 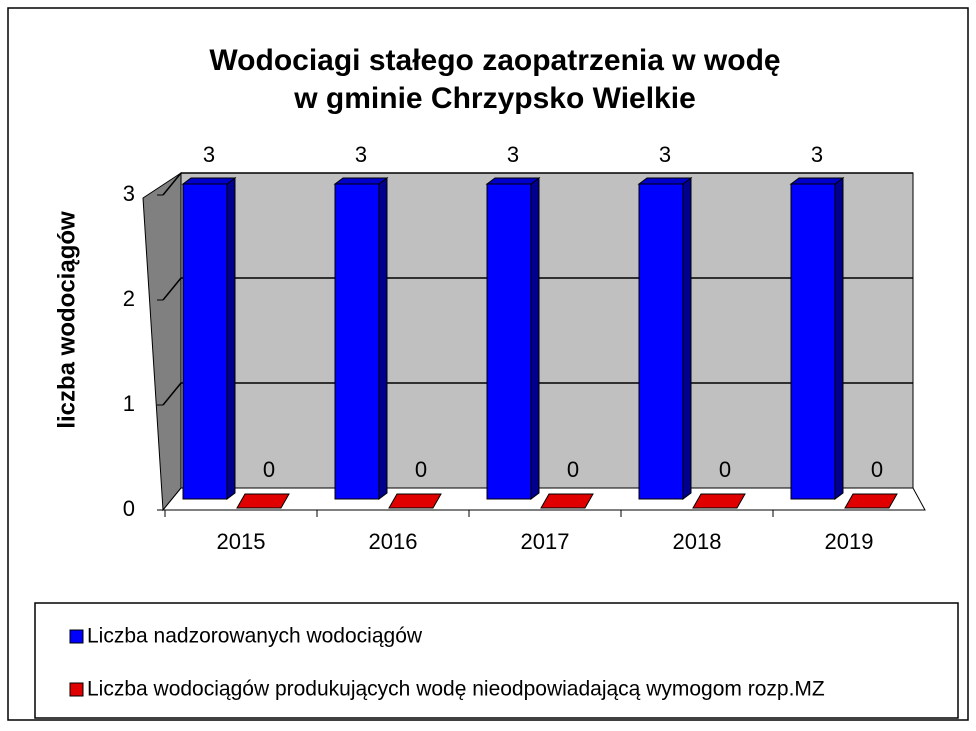 What do you see at coordinates (849, 541) in the screenshot?
I see `x-tick-label: 2019` at bounding box center [849, 541].